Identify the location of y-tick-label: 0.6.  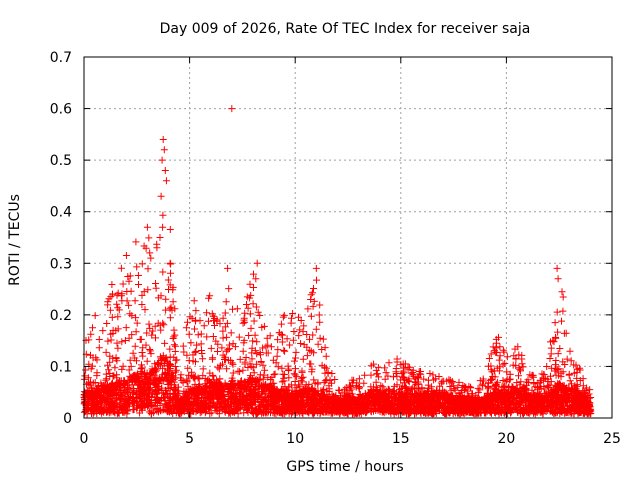
(61, 110).